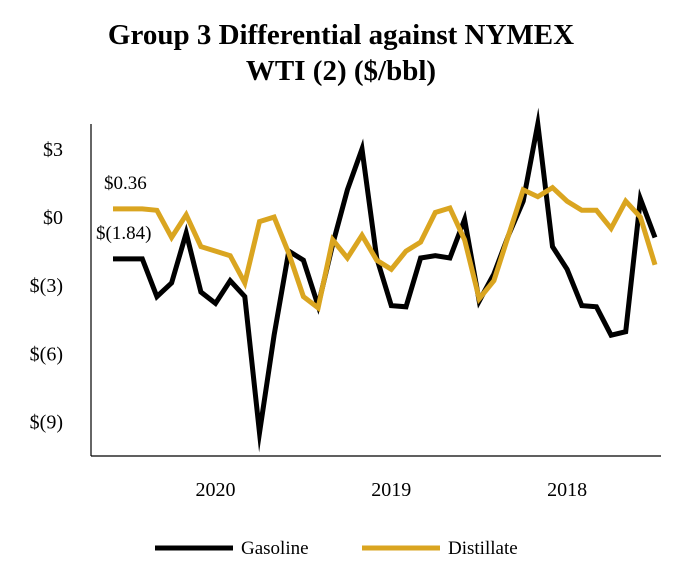 This screenshot has width=682, height=586. I want to click on annotation-distillate: $0.36, so click(125, 183).